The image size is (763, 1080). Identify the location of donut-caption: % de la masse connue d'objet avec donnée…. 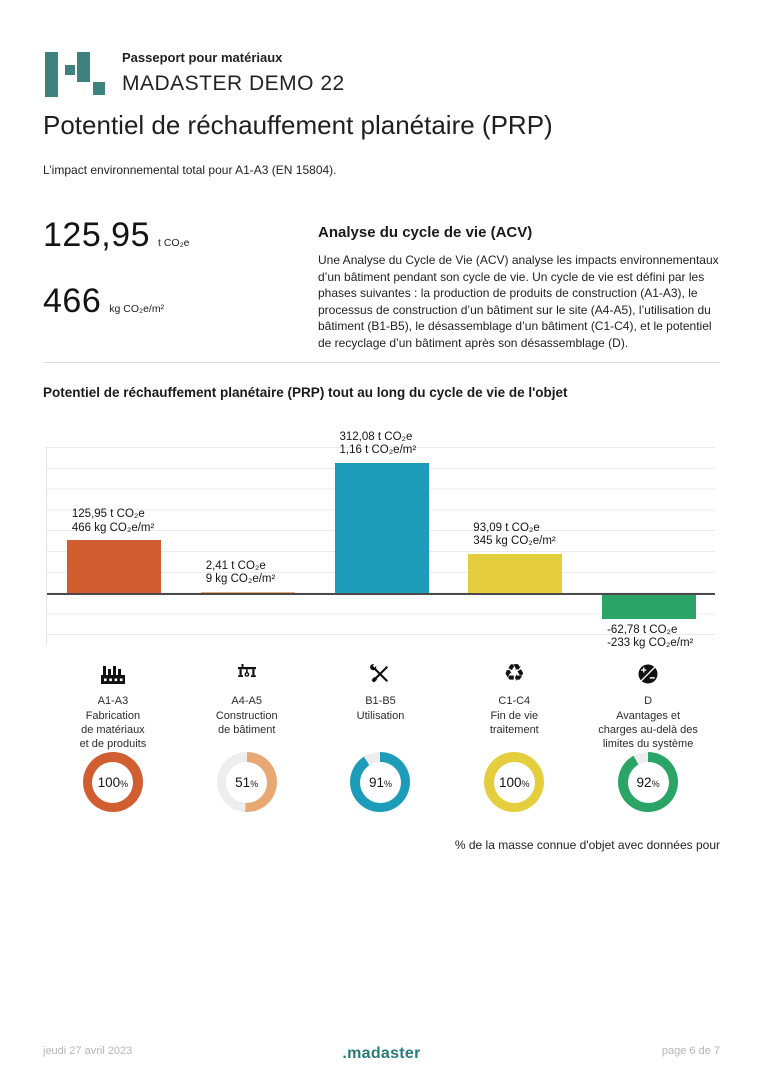
(587, 845).